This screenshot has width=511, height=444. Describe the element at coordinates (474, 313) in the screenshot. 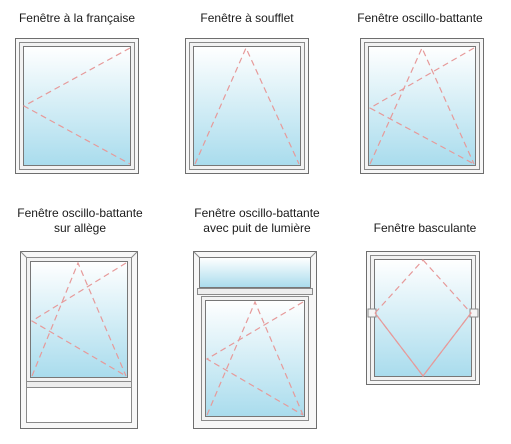

I see `pivot-right` at that location.